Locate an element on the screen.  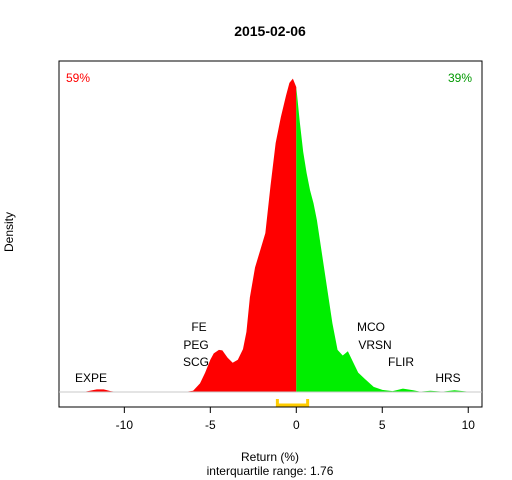
annotation-expe: EXPE is located at coordinates (91, 378).